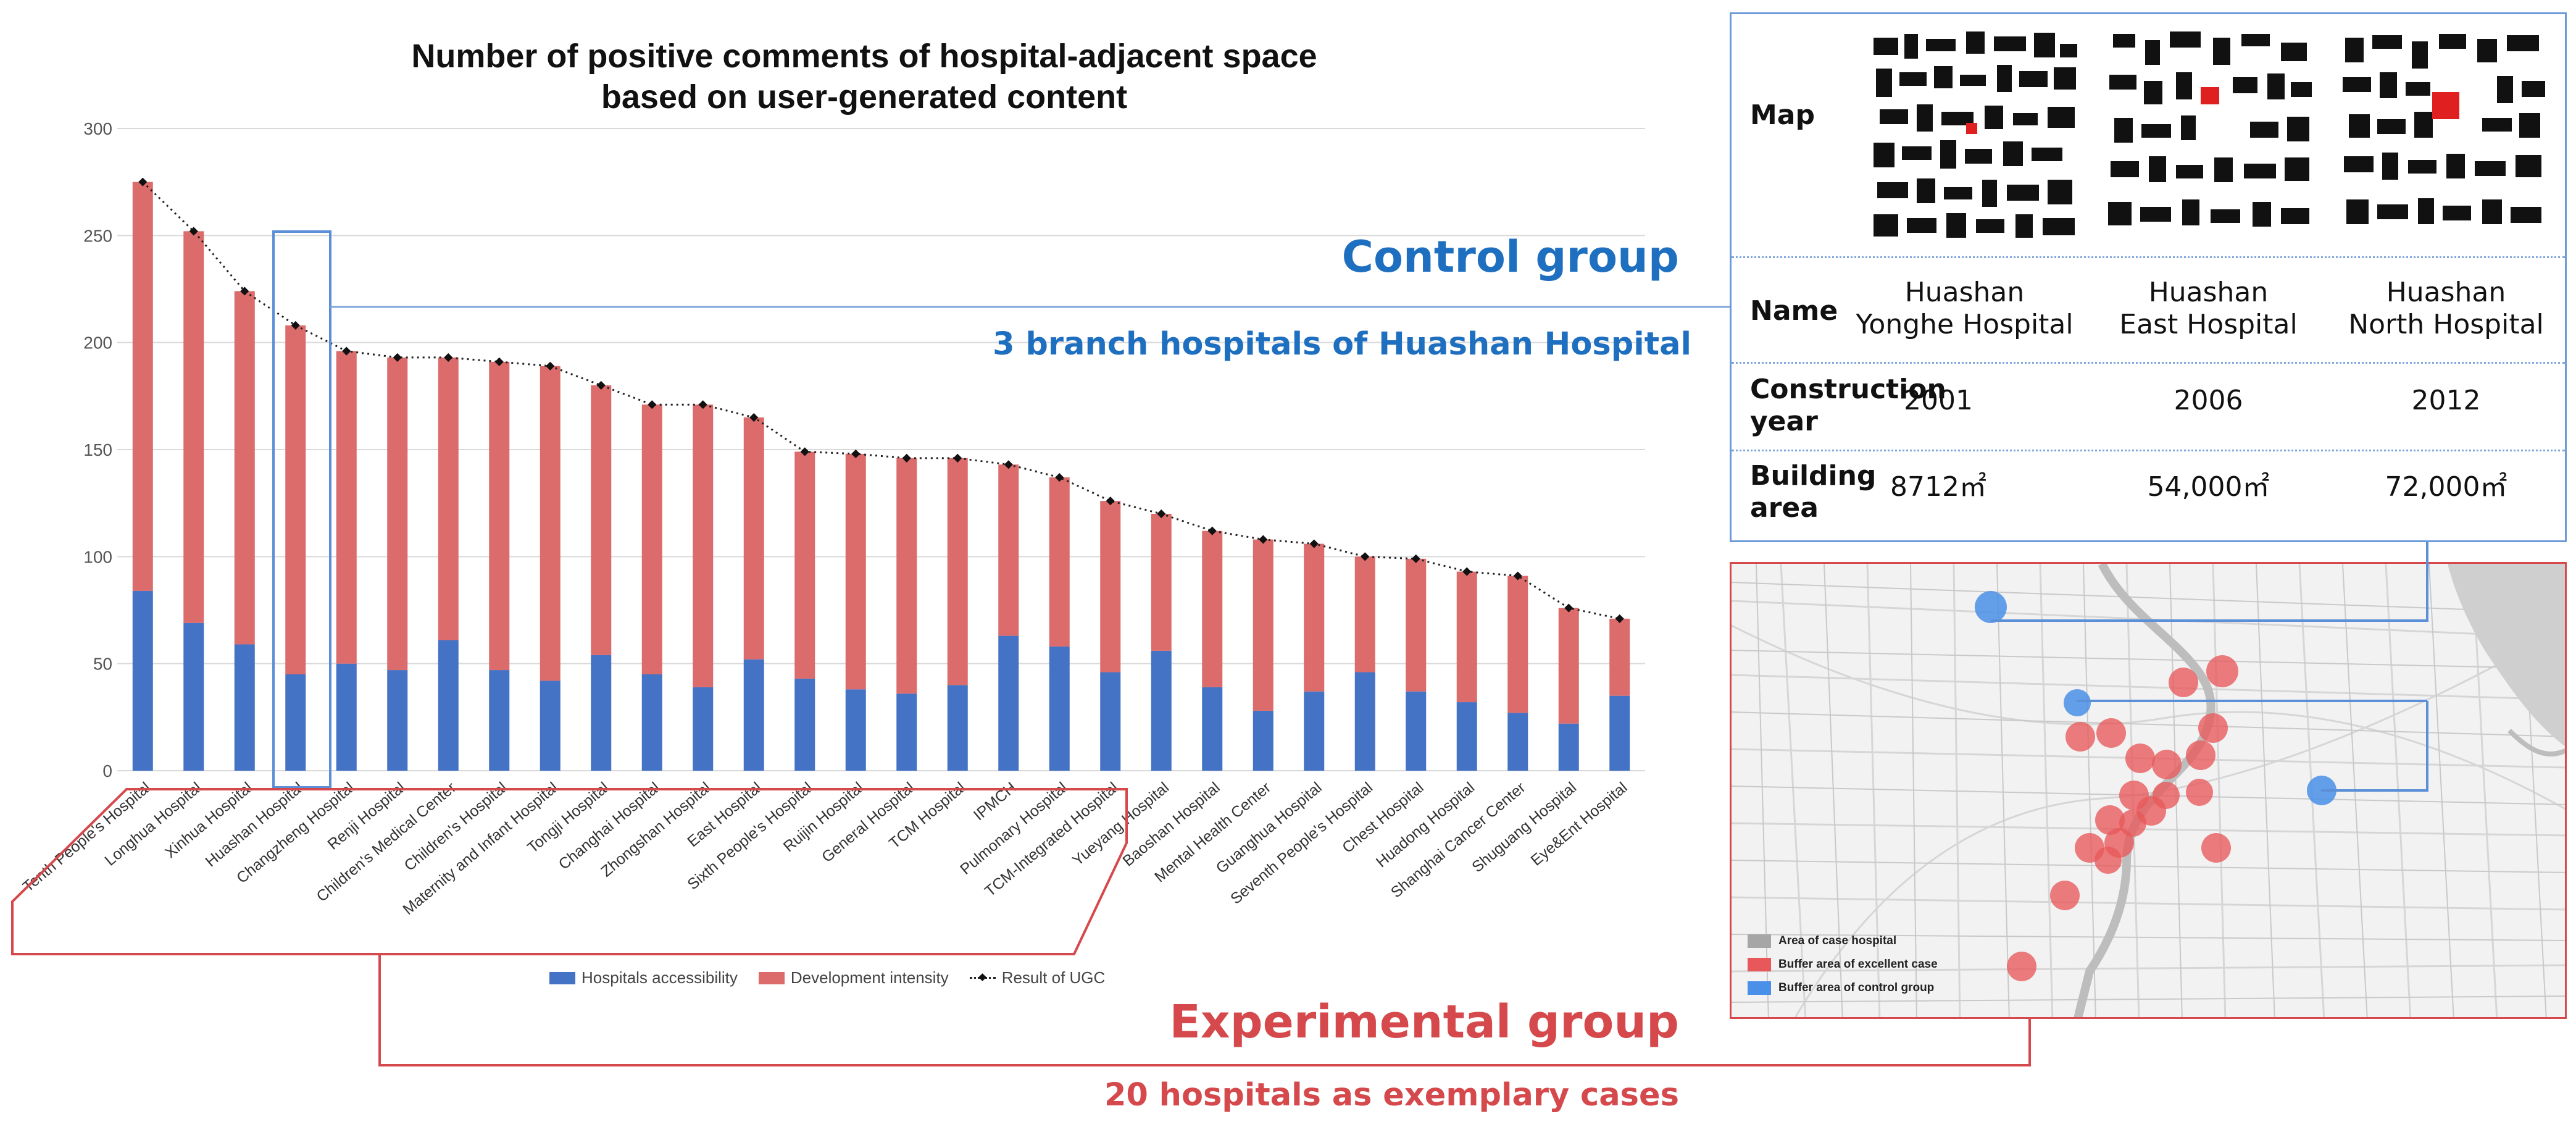 The image size is (2576, 1127). I want to click on y-axis: 0 50 100 150 200 250 300, so click(97, 450).